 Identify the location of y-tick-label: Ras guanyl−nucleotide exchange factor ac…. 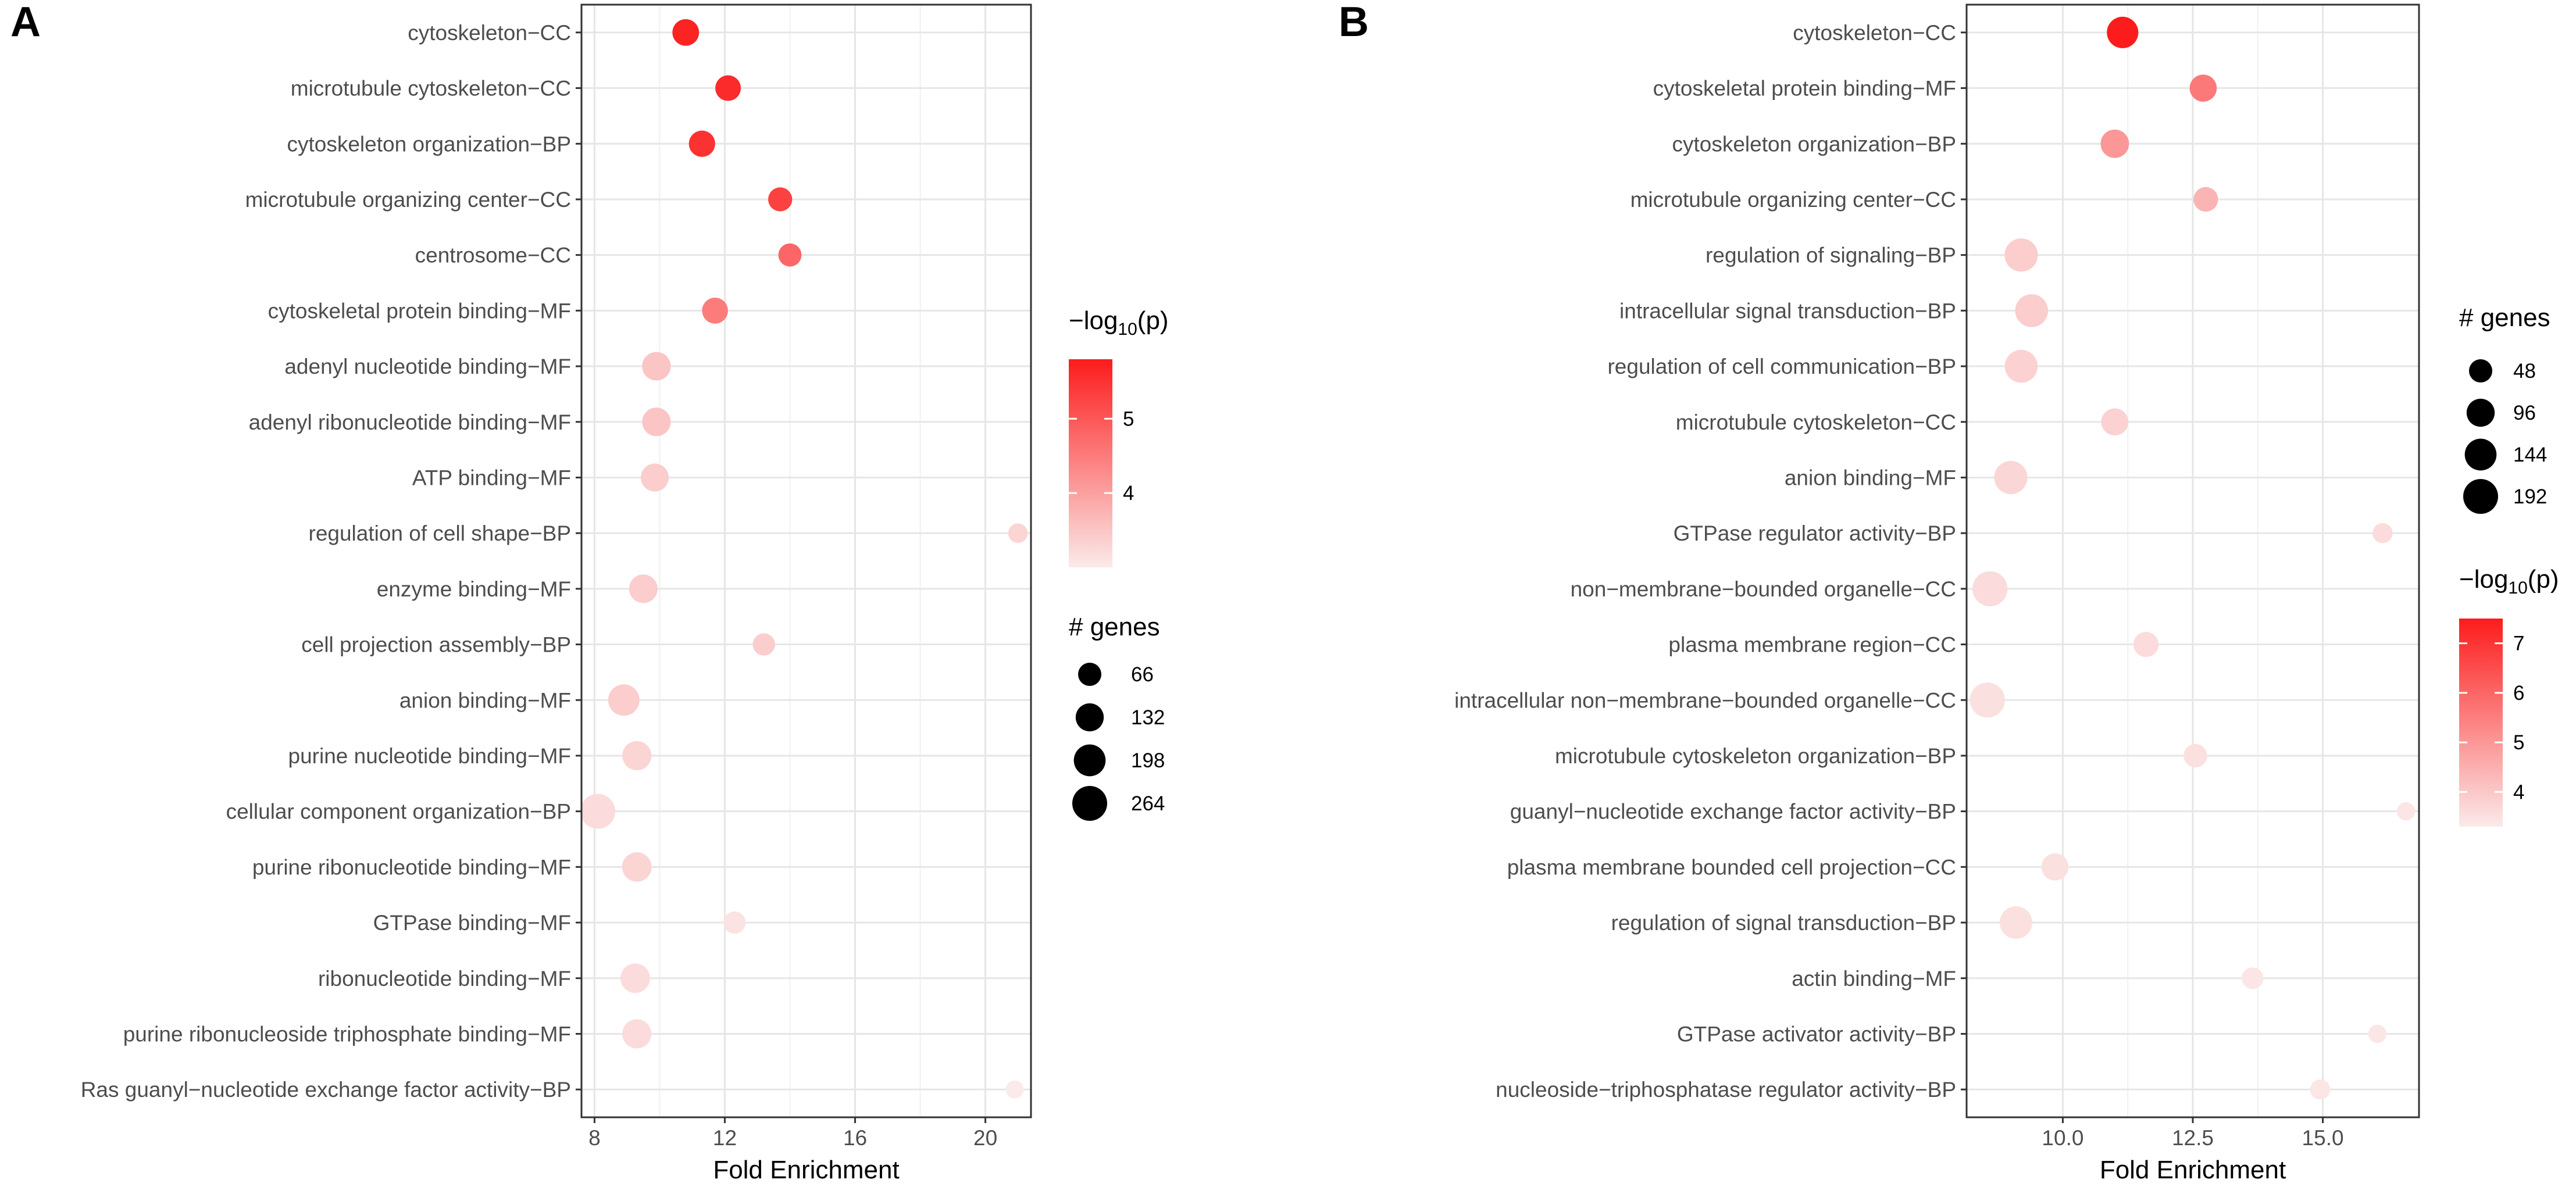
(326, 1090).